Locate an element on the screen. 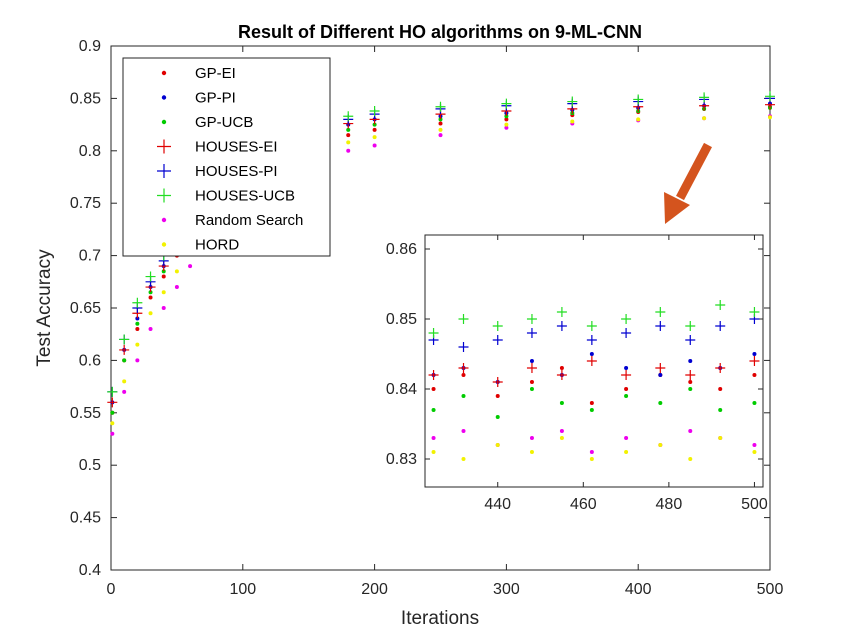 The height and width of the screenshot is (638, 850). main-y-tick-label: 0.8 is located at coordinates (90, 151).